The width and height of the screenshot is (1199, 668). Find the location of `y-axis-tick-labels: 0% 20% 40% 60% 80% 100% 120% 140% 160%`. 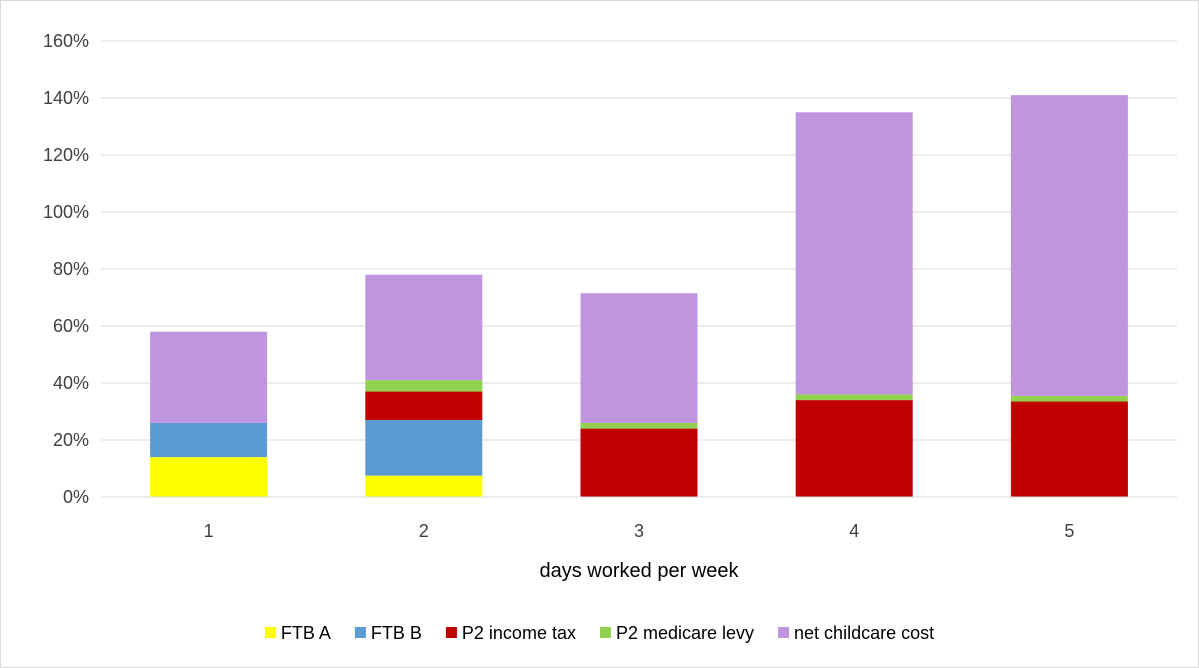

y-axis-tick-labels: 0% 20% 40% 60% 80% 100% 120% 140% 160% is located at coordinates (66, 269).